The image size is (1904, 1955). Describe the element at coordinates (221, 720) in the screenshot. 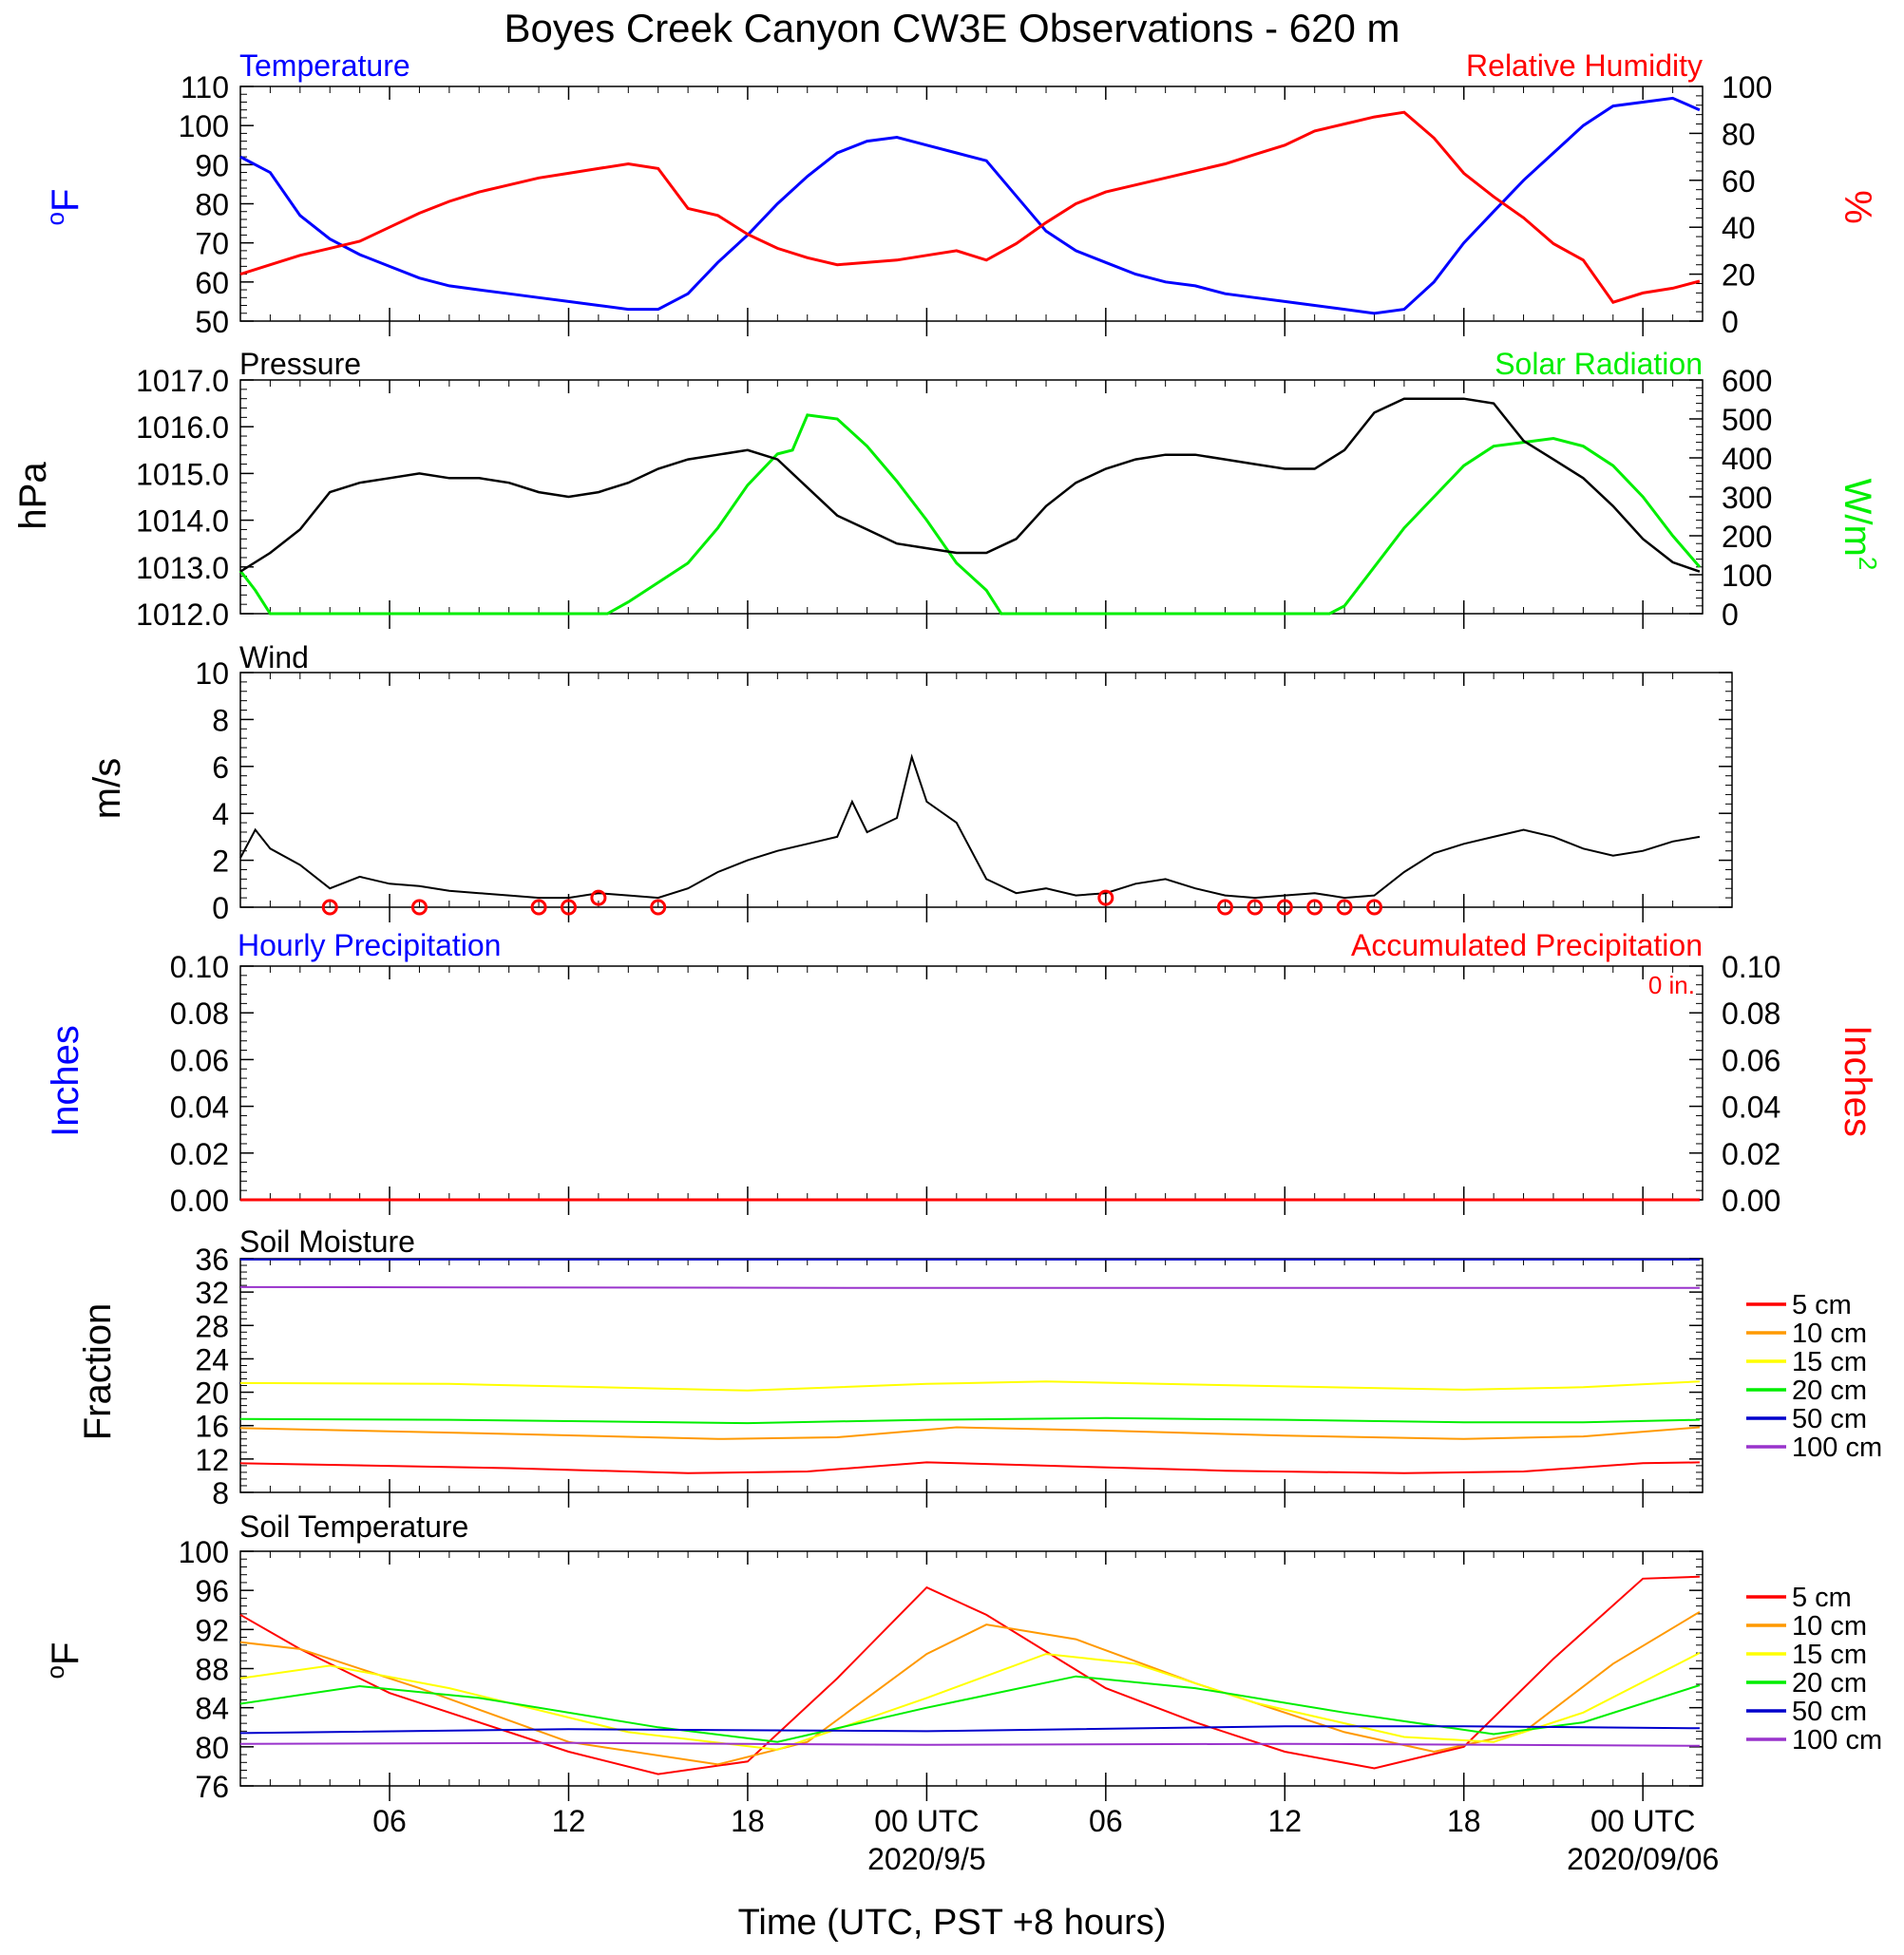

I see `left-tick-label: 8` at that location.